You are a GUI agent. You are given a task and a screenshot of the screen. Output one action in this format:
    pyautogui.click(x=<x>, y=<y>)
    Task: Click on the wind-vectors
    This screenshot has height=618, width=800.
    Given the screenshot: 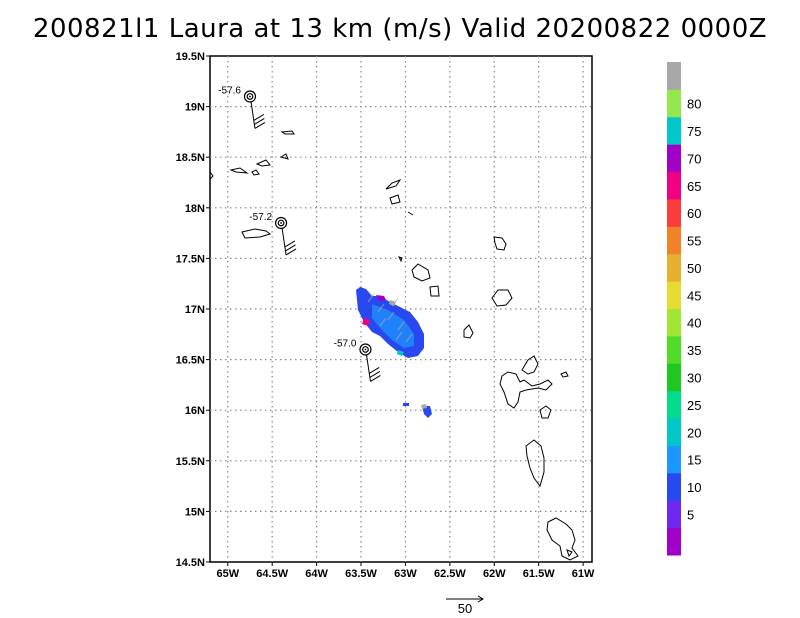 What is the action you would take?
    pyautogui.click(x=390, y=318)
    